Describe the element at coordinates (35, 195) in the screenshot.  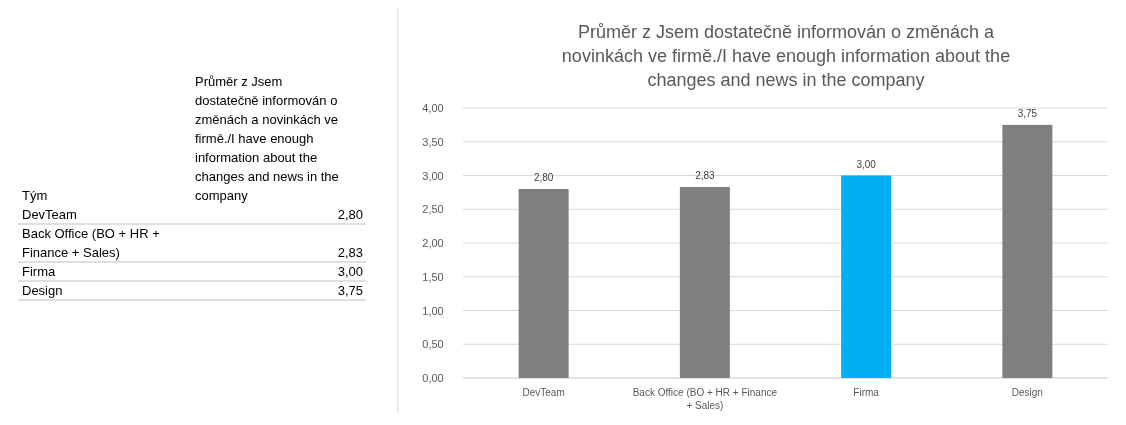
I see `text: Tým` at that location.